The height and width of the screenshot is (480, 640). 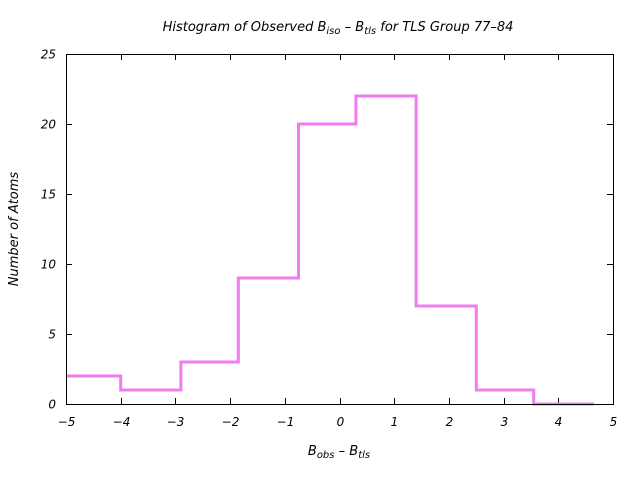 I want to click on x-axis-label: Bobs – Btls, so click(x=339, y=452).